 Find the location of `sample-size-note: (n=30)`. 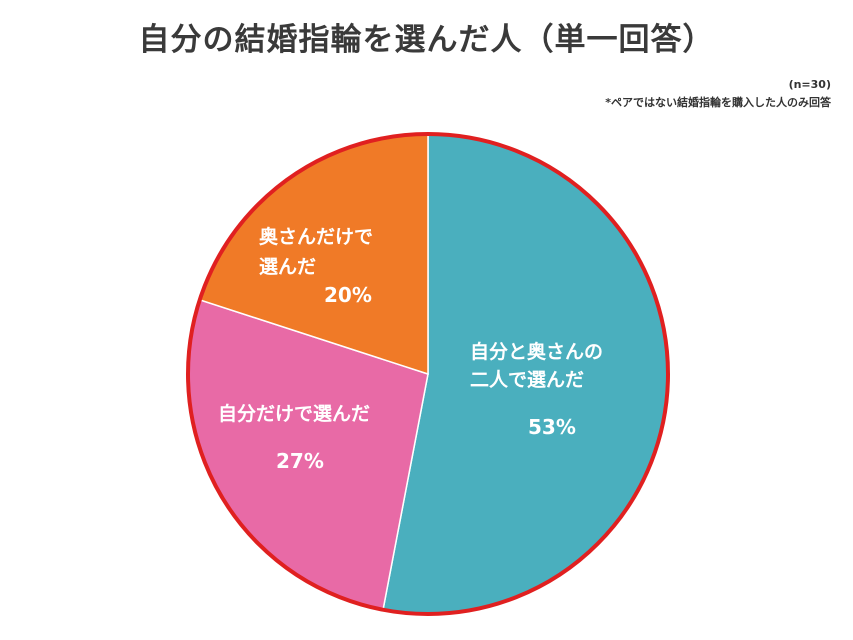

sample-size-note: (n=30) is located at coordinates (809, 84).